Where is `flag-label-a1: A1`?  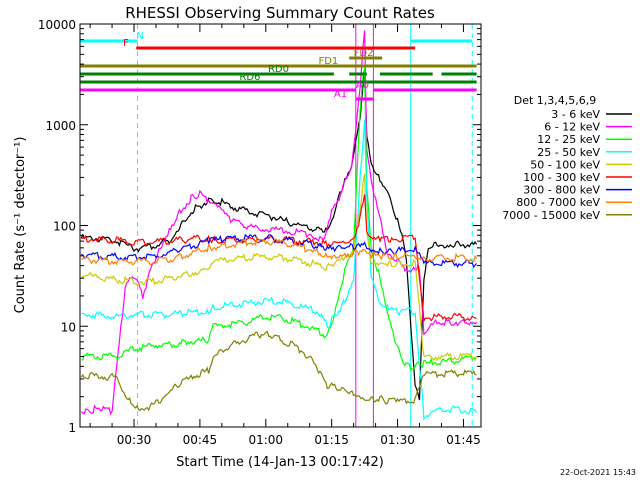 flag-label-a1: A1 is located at coordinates (340, 94).